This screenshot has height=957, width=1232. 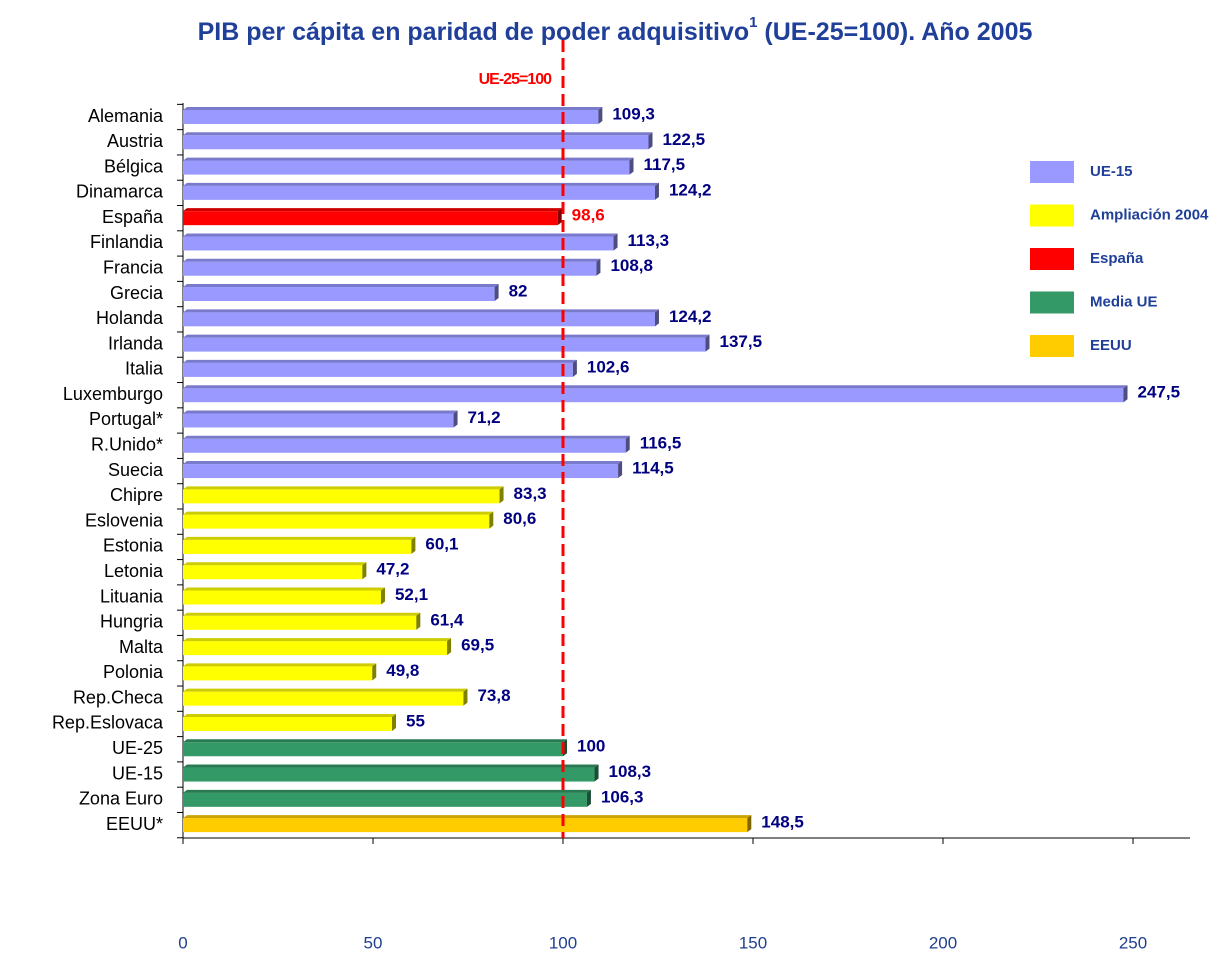 I want to click on legend-label: UE-15, so click(x=1111, y=171).